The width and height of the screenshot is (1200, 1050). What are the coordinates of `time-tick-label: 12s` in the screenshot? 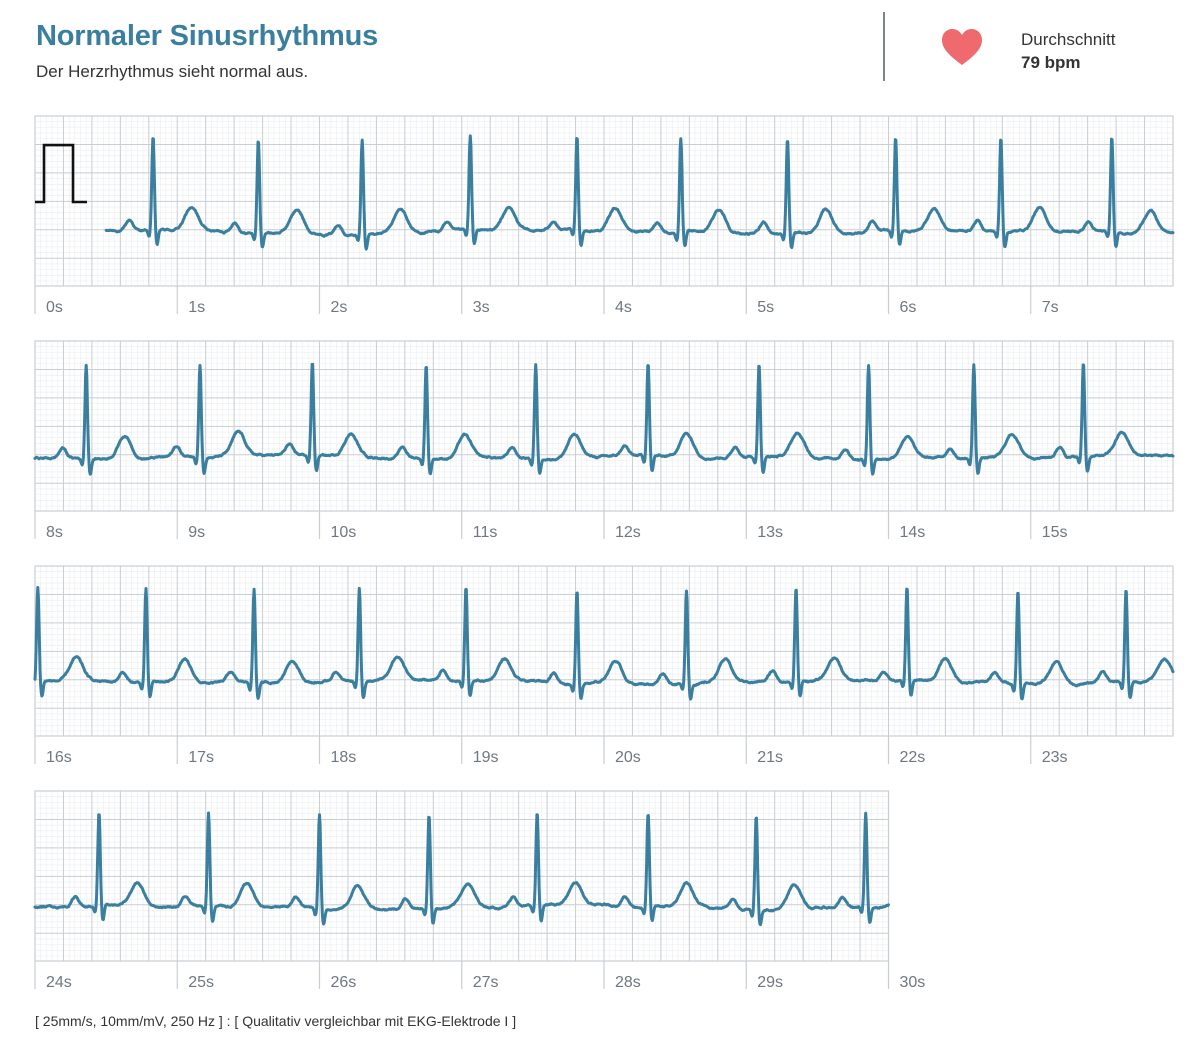 It's located at (628, 532).